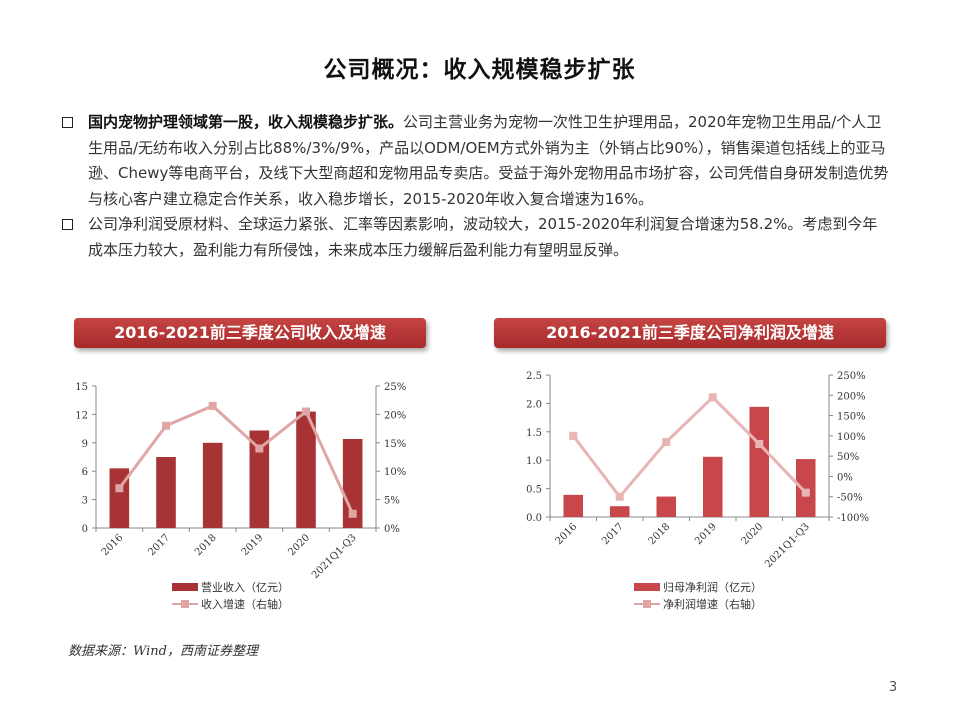 The image size is (959, 719). I want to click on legend-item-growth: 收入增速（右轴）, so click(230, 603).